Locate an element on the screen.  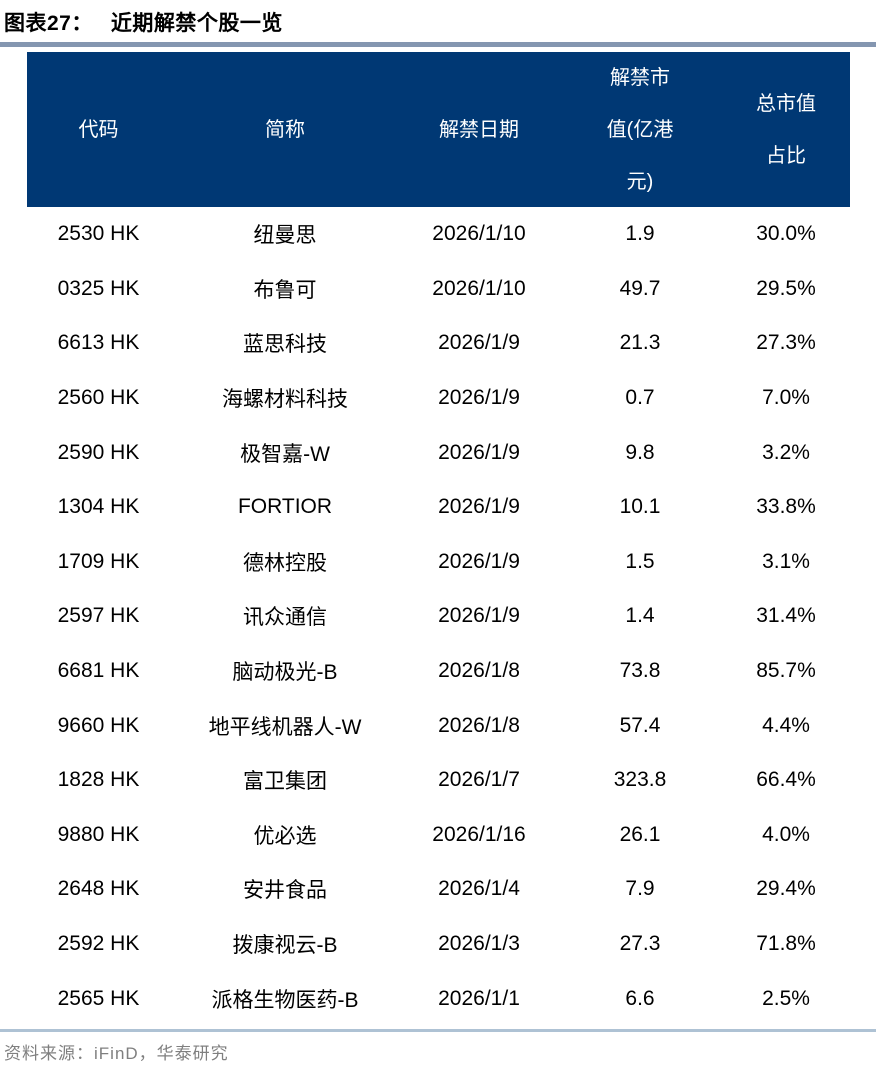
table-row: 9880 HK 优必选 2026/1/16 26.1 4.0% is located at coordinates (438, 835).